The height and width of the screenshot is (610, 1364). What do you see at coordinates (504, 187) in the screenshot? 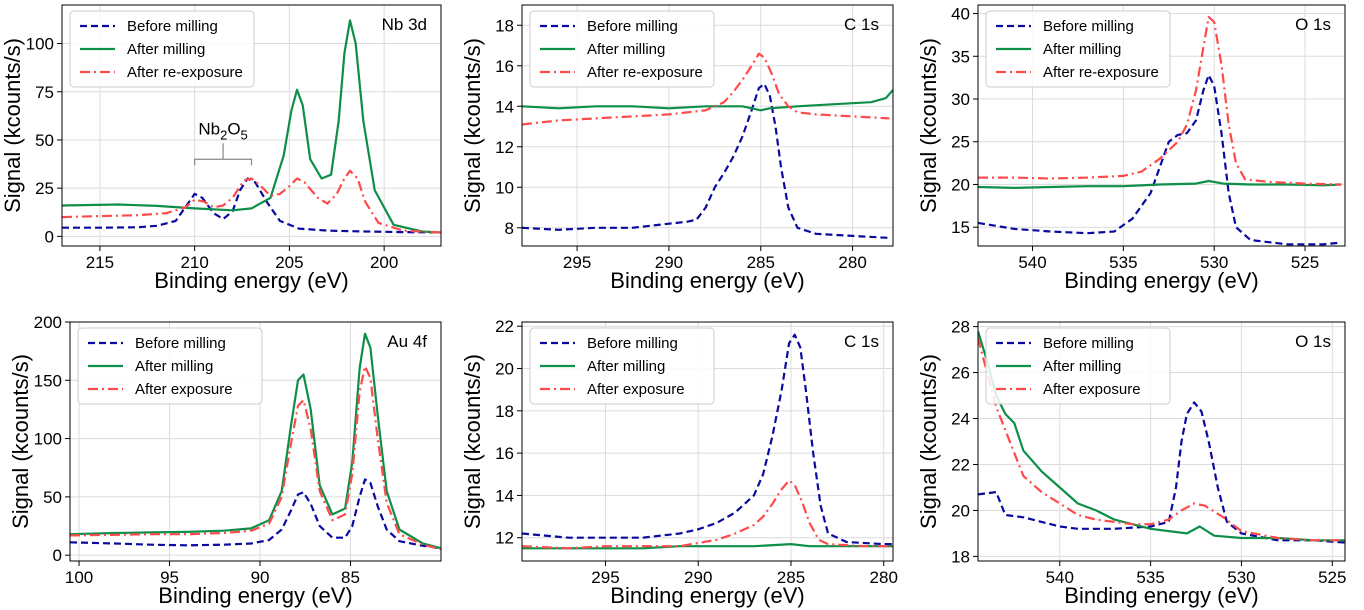
I see `y-tick-label: 10` at bounding box center [504, 187].